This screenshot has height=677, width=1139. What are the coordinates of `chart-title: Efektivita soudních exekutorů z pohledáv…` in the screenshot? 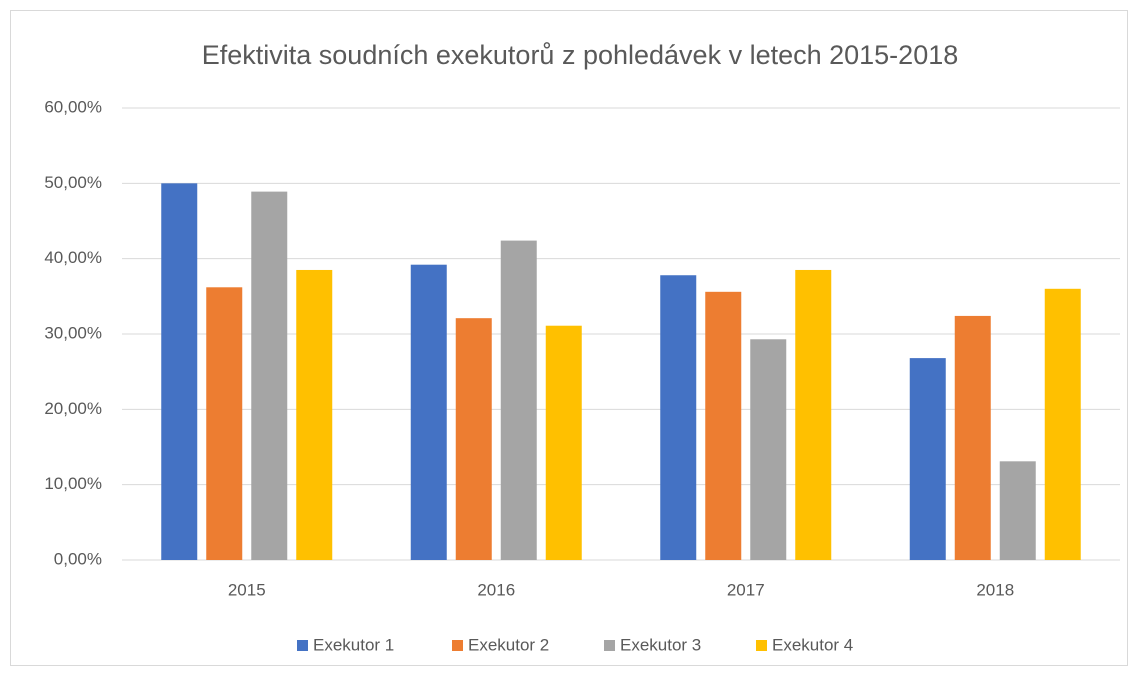 It's located at (580, 55).